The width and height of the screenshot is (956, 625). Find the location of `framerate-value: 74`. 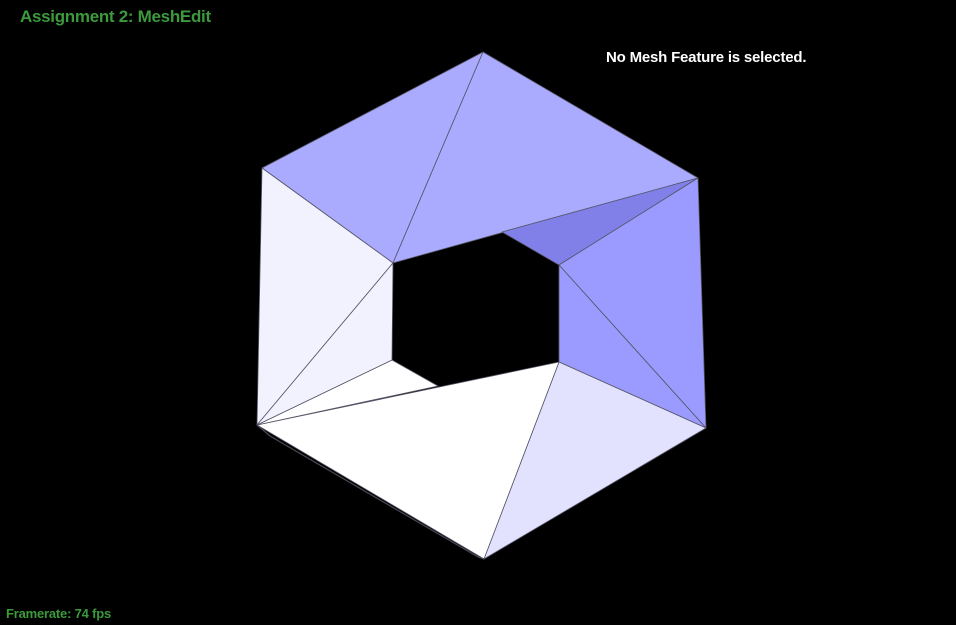

framerate-value: 74 is located at coordinates (81, 613).